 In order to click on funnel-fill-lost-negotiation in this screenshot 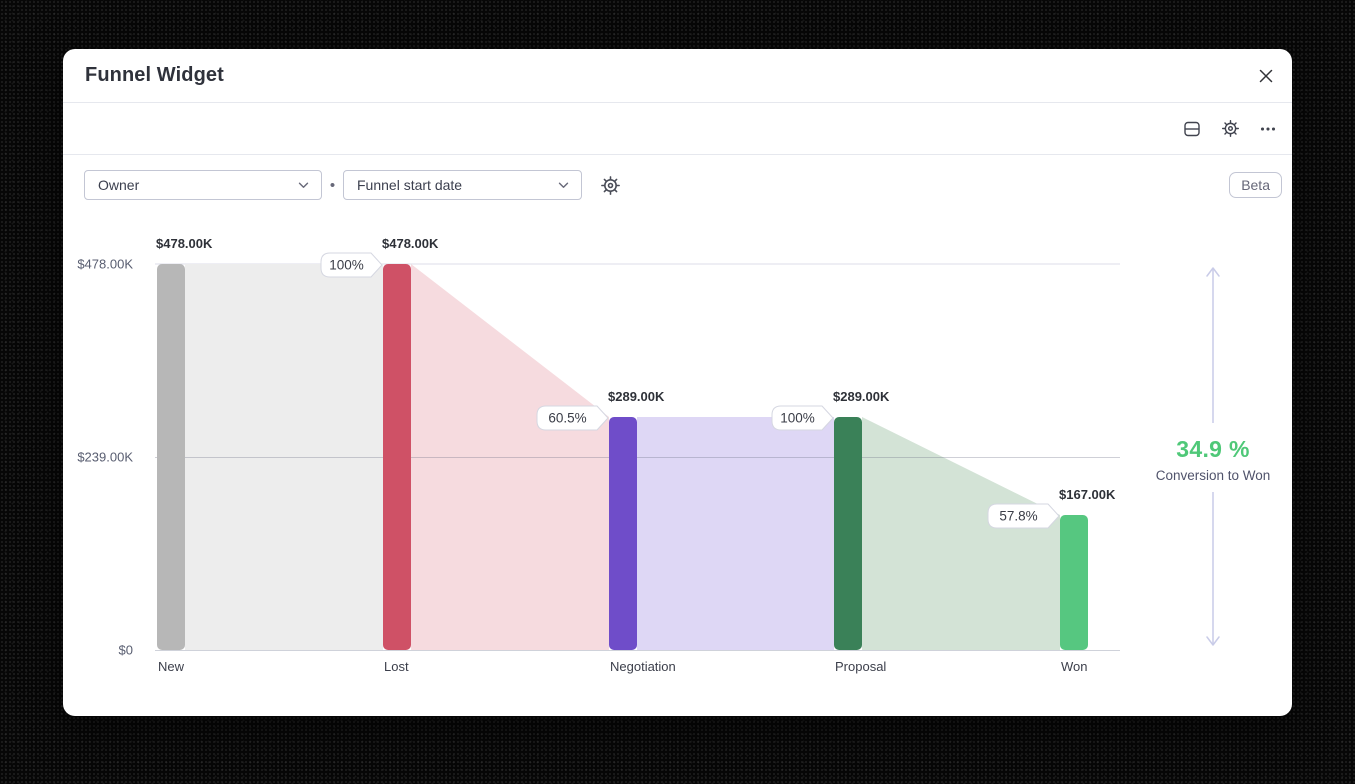, I will do `click(510, 457)`.